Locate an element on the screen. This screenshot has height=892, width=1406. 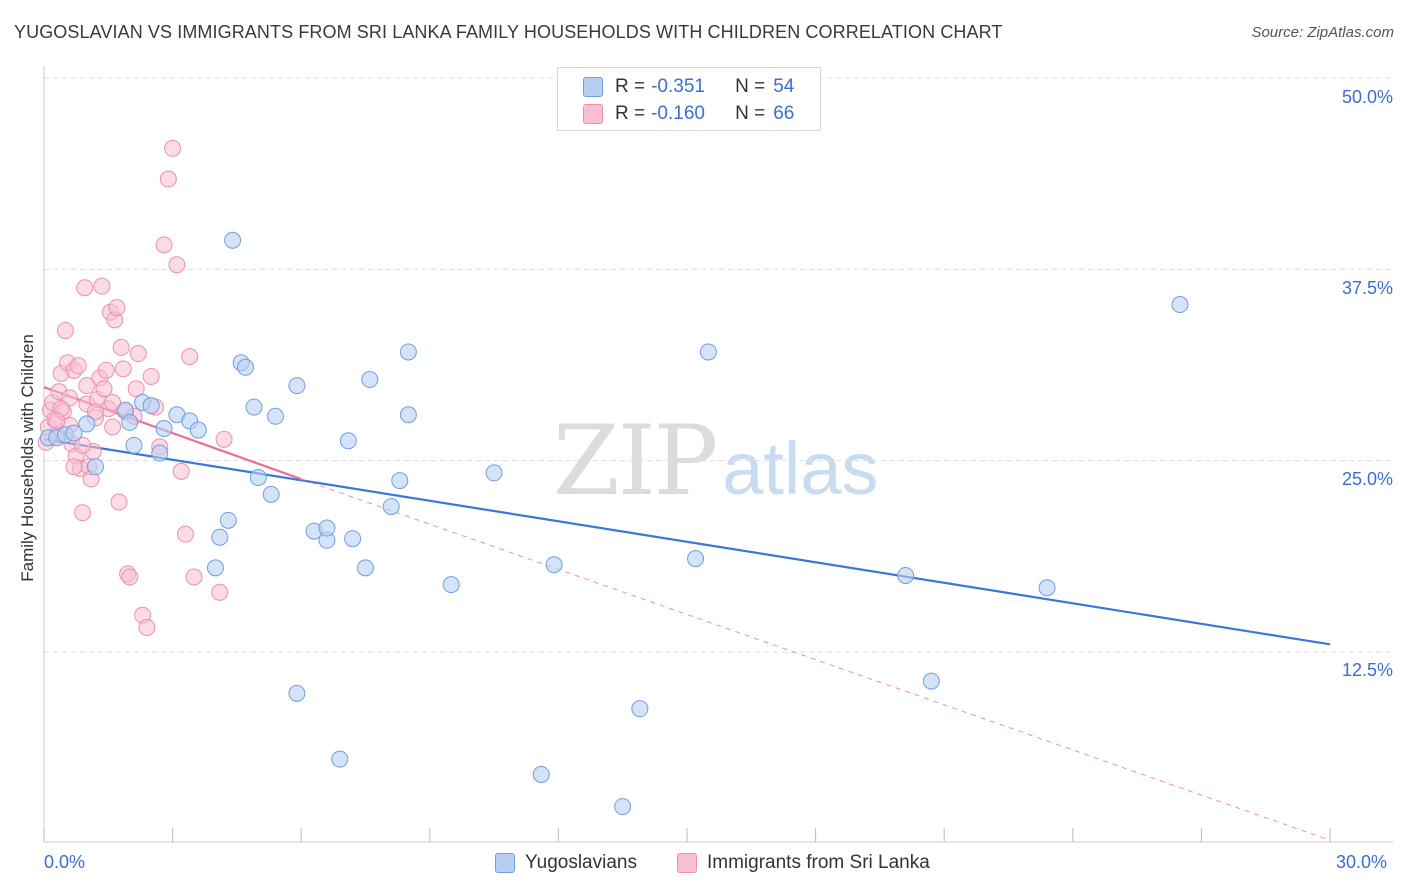
y-tick-label-50: 50.0% is located at coordinates (1367, 97).